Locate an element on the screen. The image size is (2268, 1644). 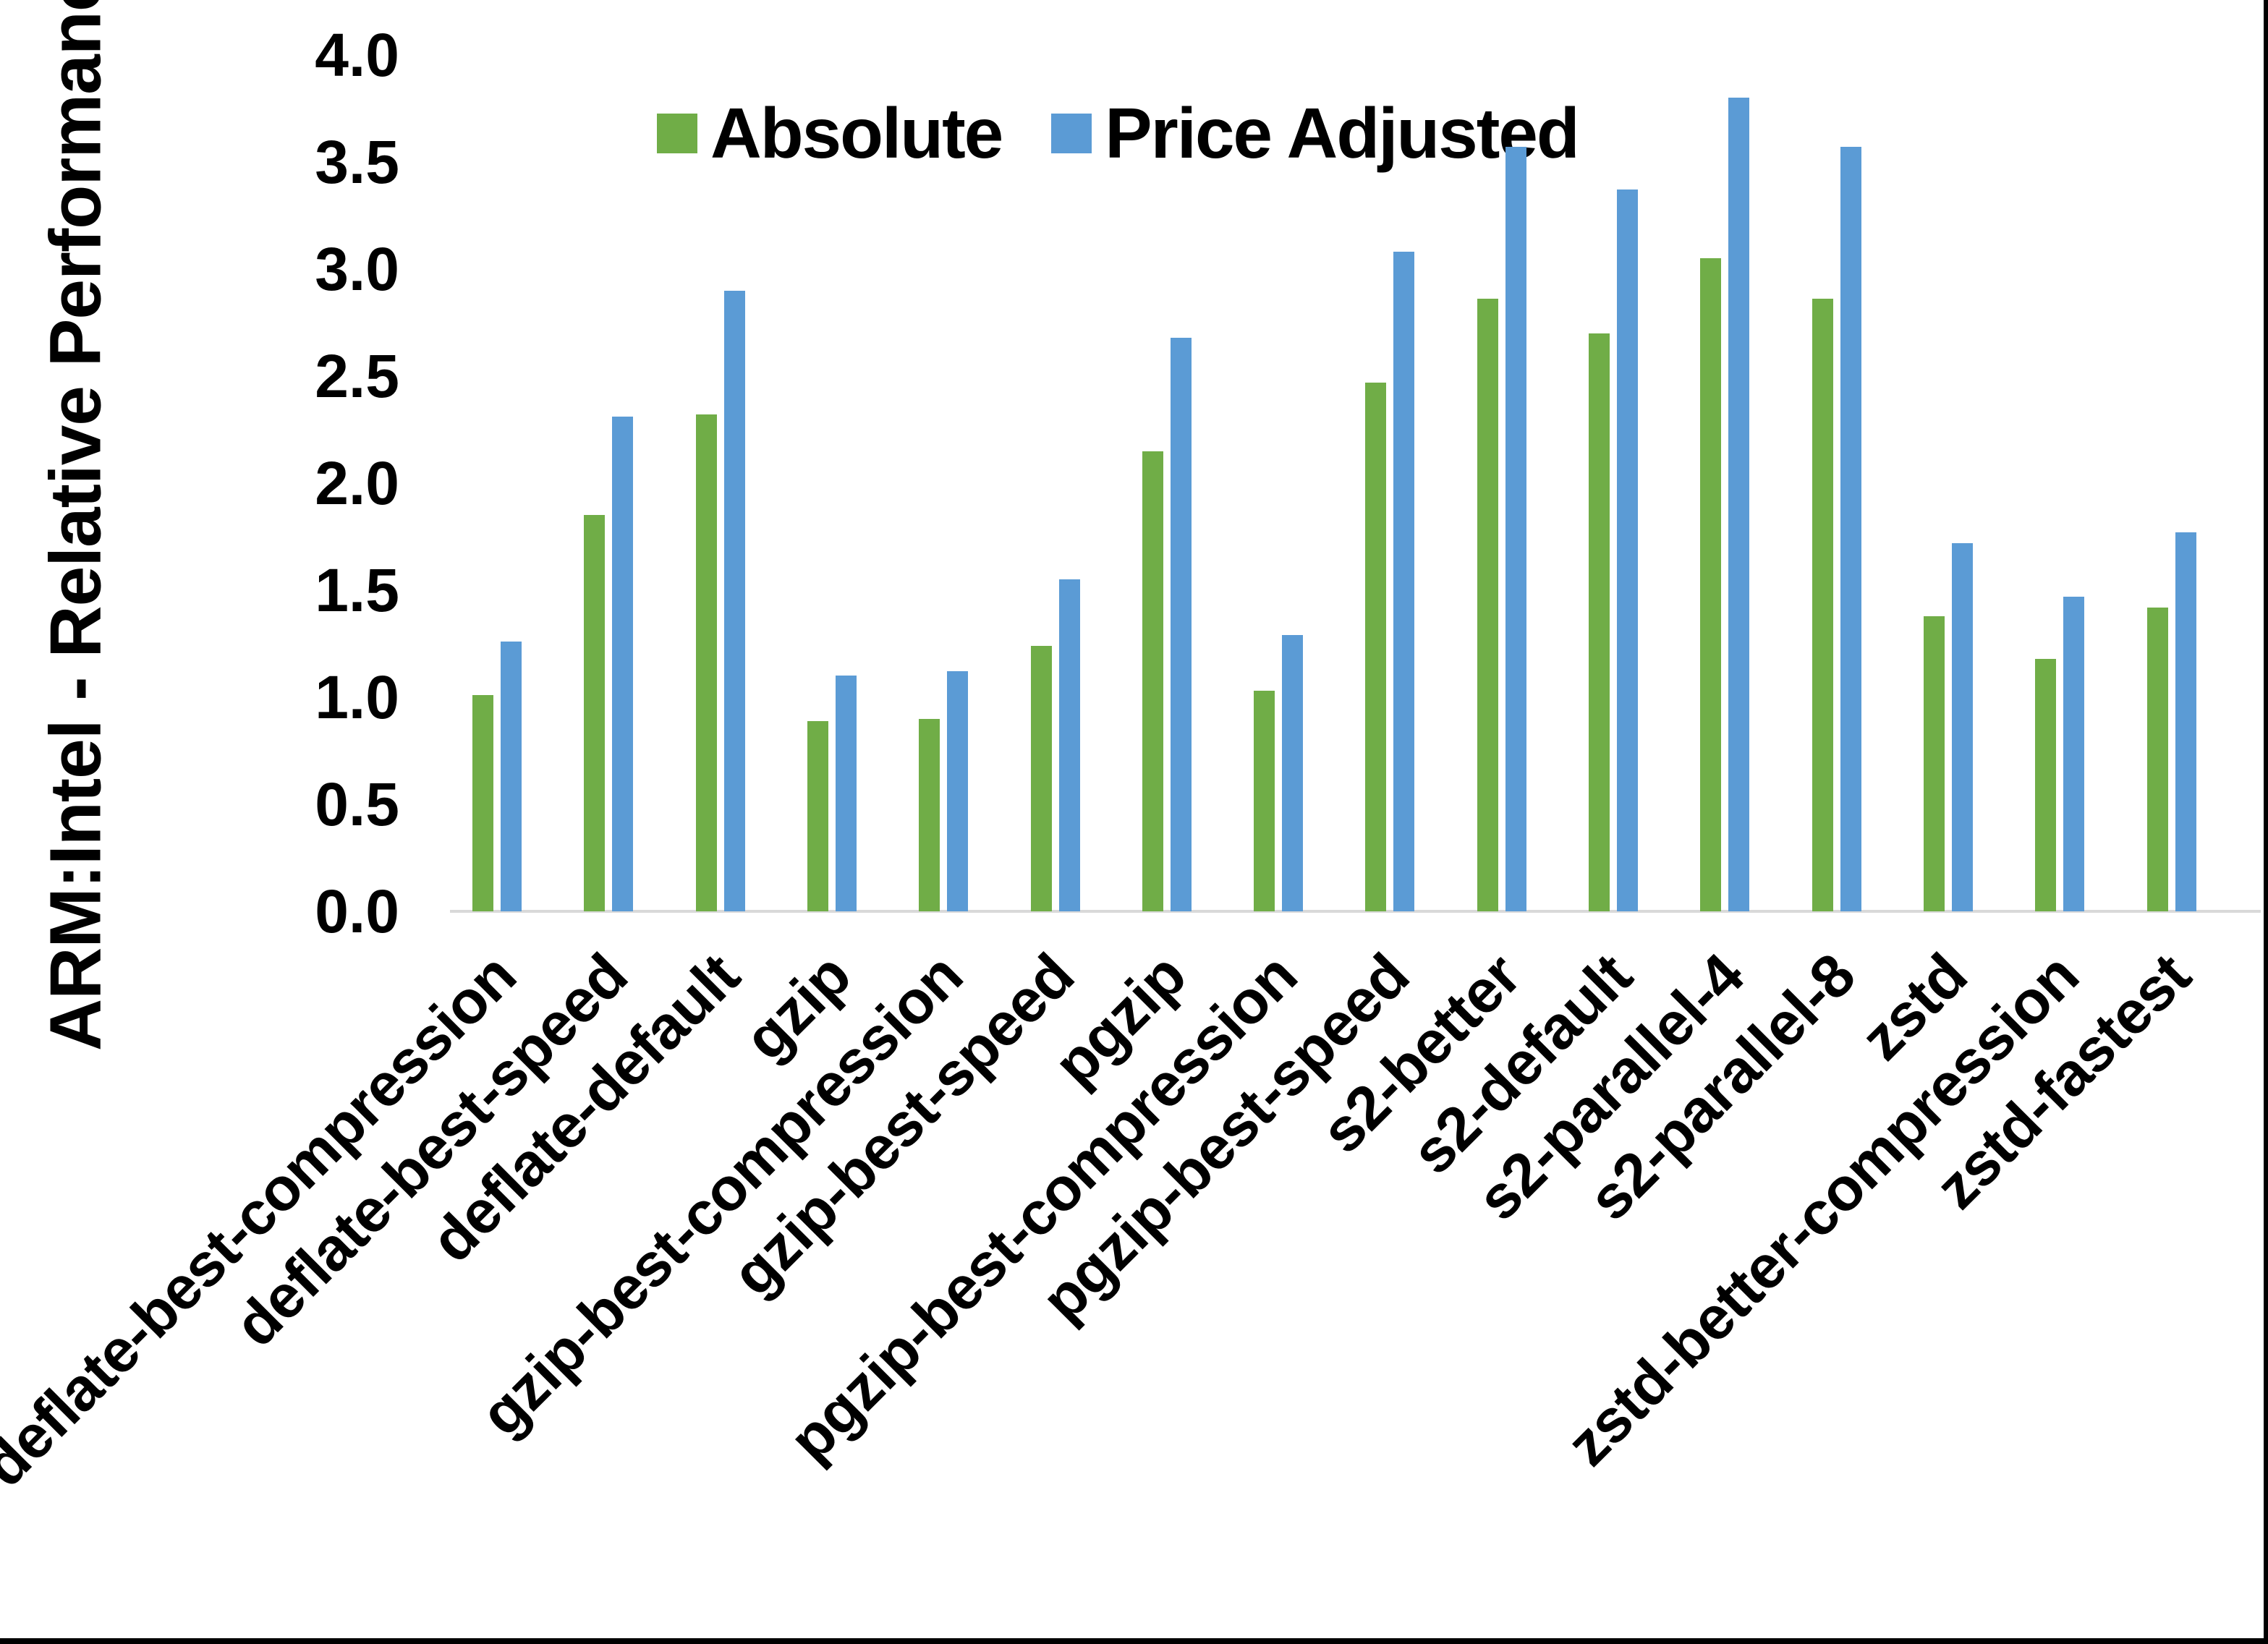
bar-price-adjusted-gzip-best-speed is located at coordinates (1069, 745).